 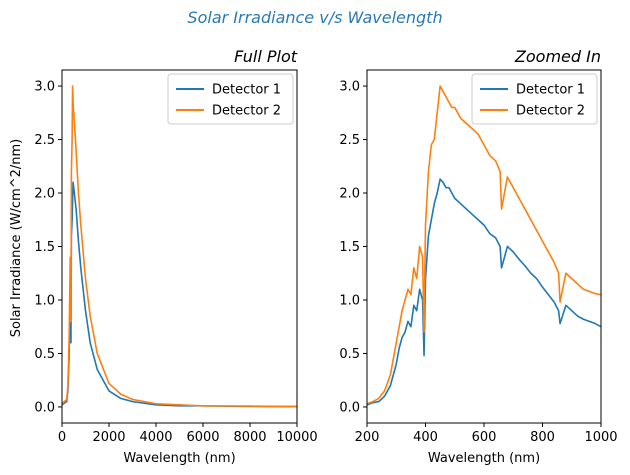 I want to click on x-axis-label-full: Wavelength (nm), so click(x=179, y=458).